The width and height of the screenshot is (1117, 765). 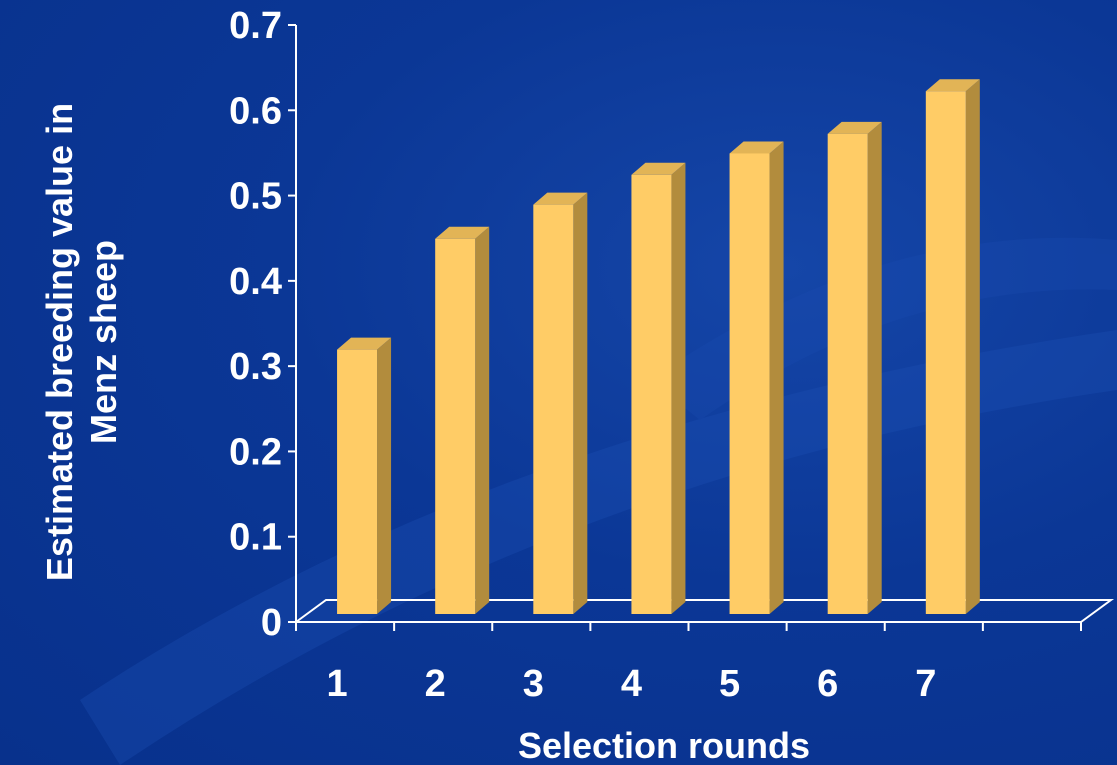 What do you see at coordinates (255, 26) in the screenshot?
I see `y-tick-label: 0.7` at bounding box center [255, 26].